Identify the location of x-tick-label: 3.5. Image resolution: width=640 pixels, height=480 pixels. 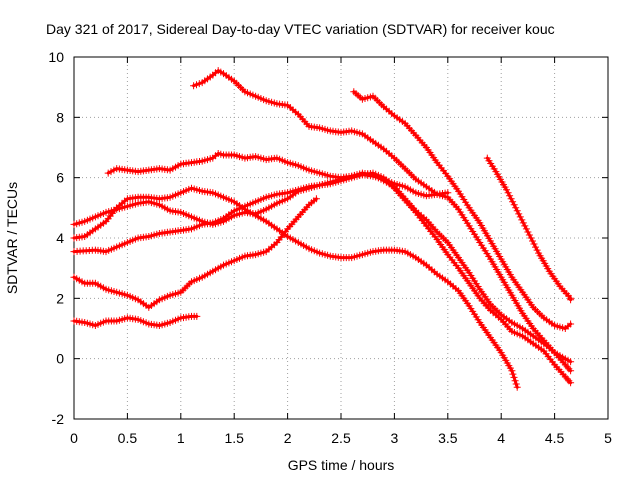
(448, 438).